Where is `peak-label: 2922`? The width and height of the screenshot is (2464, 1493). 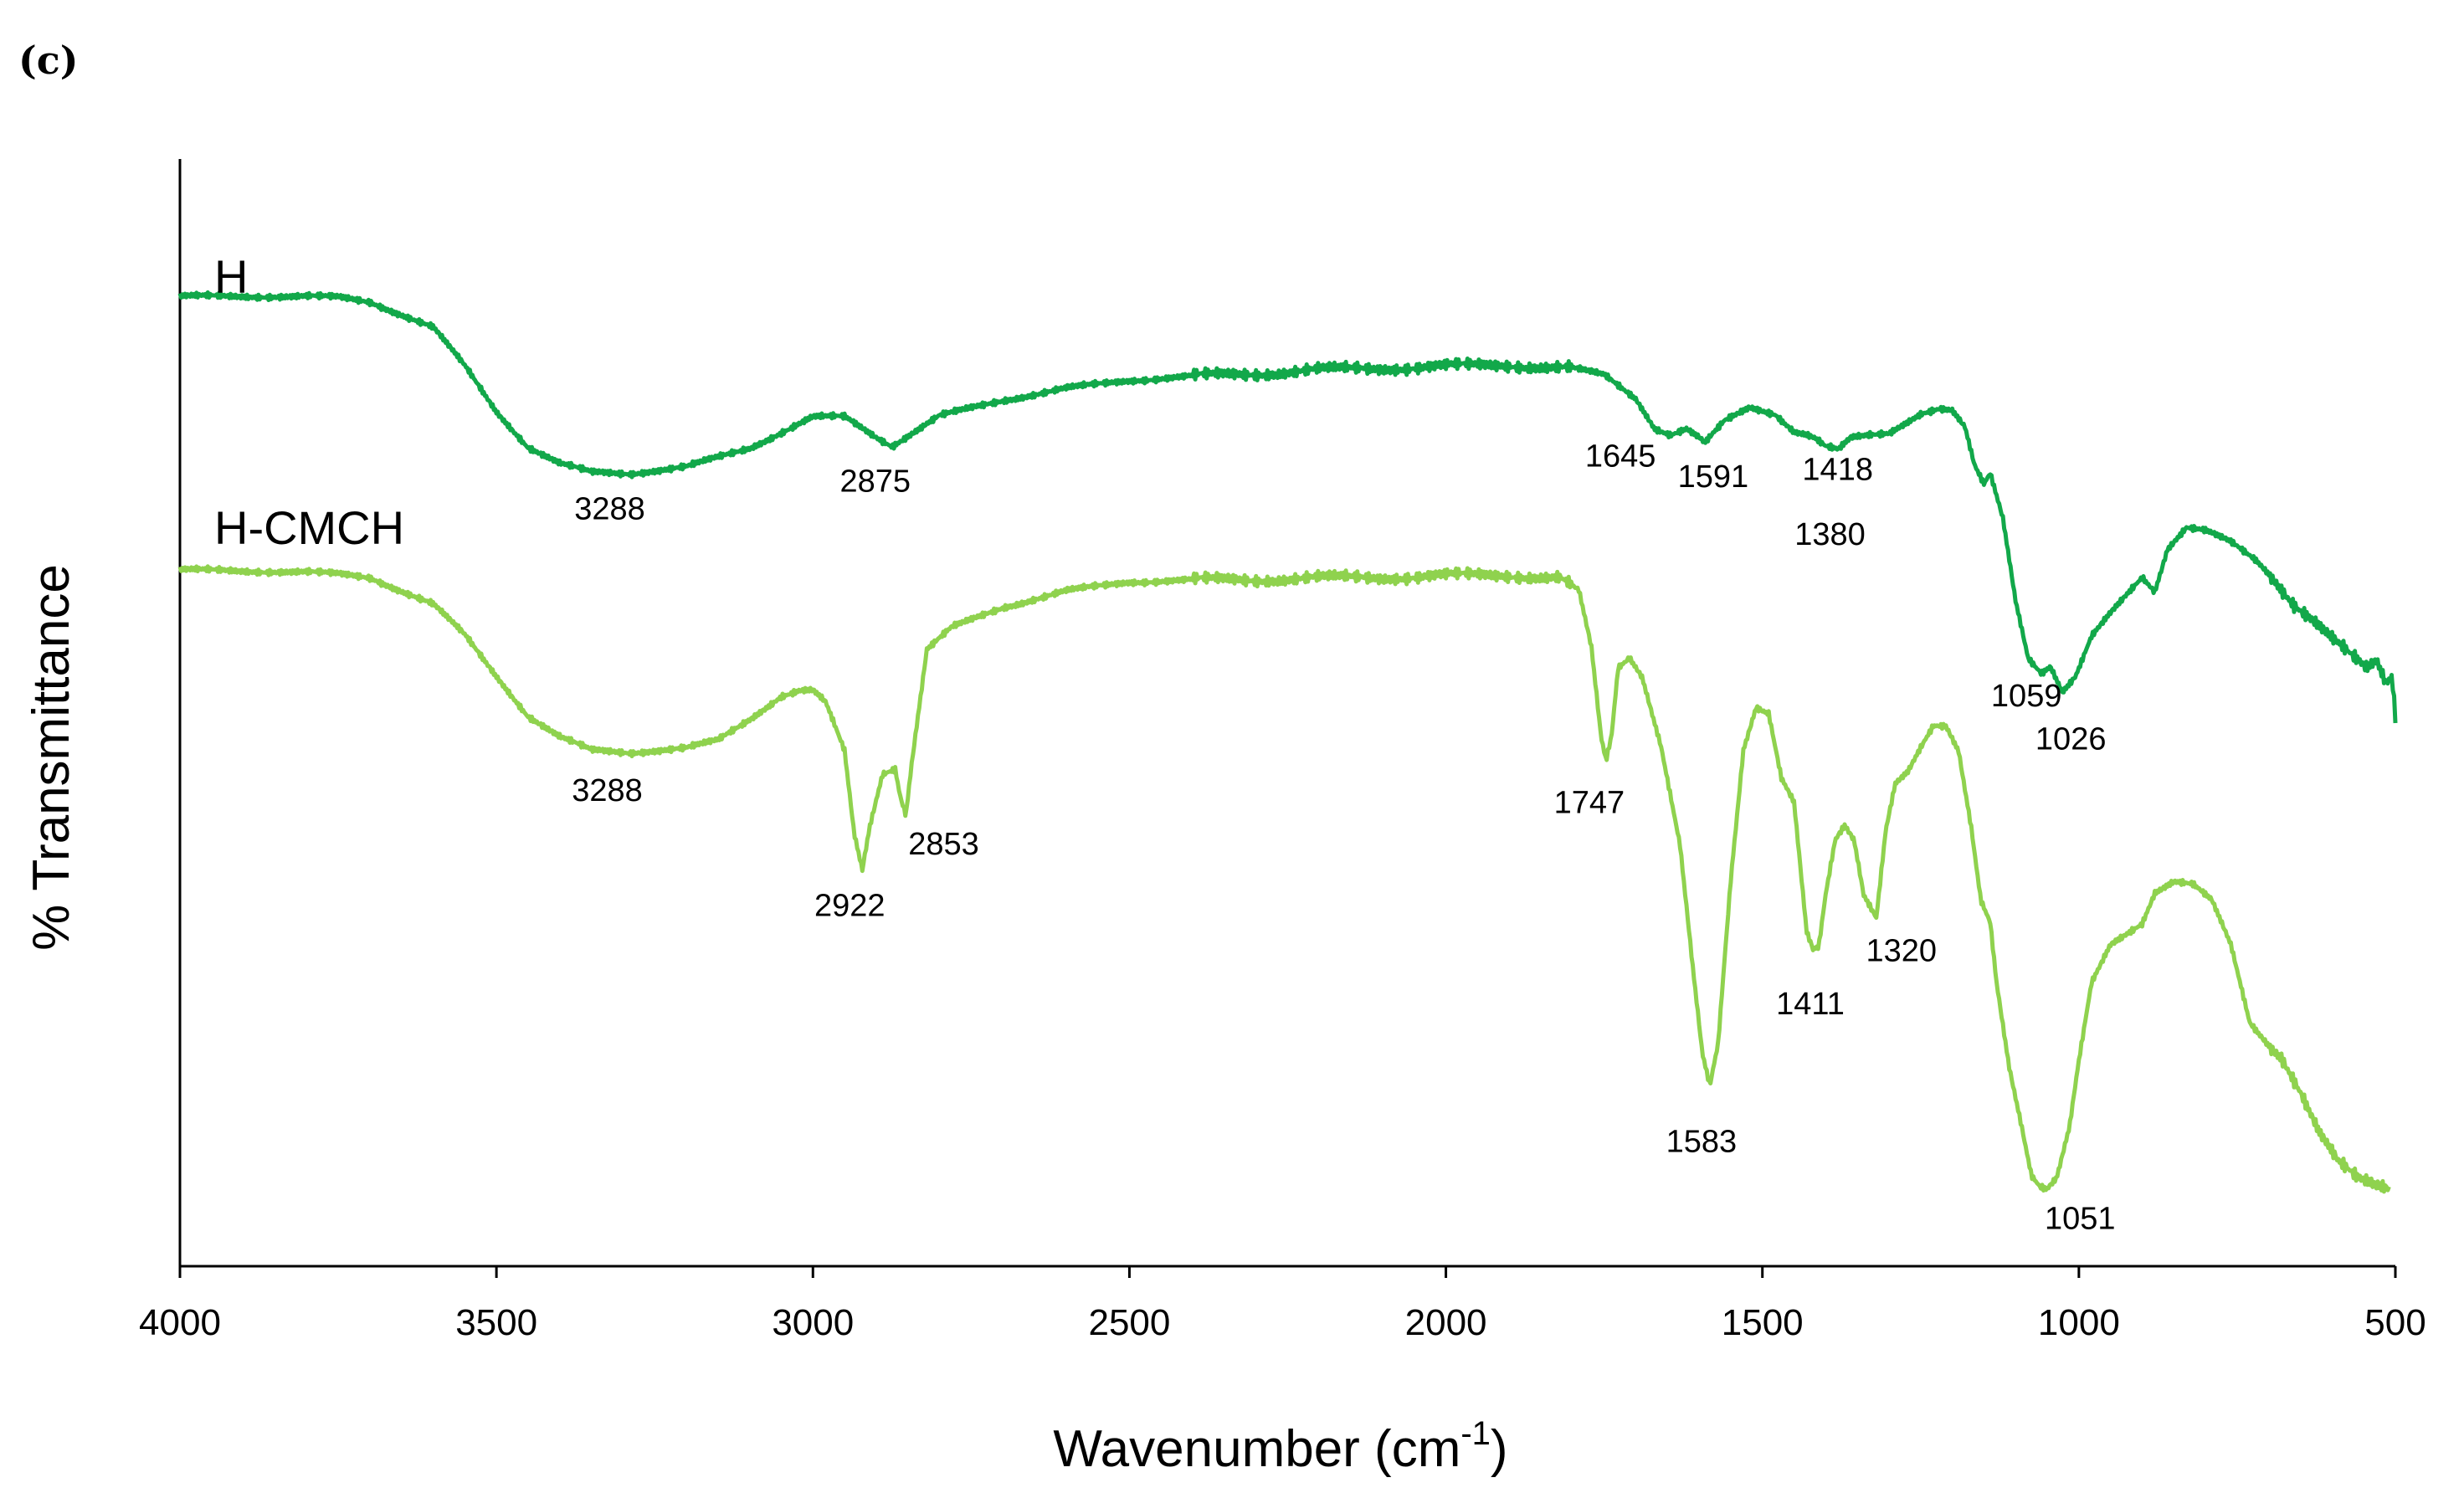
peak-label: 2922 is located at coordinates (850, 906).